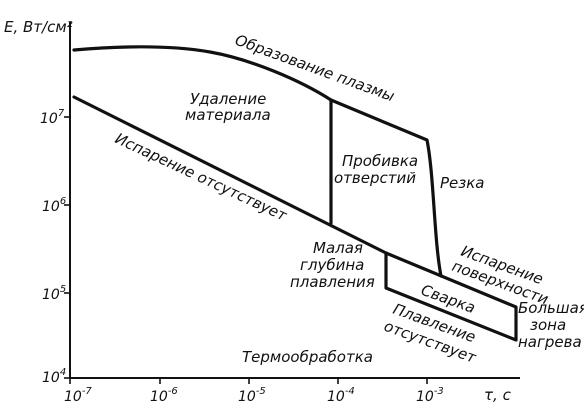 This screenshot has width=584, height=410. I want to click on label-shallow-melt-3: плавления, so click(332, 282).